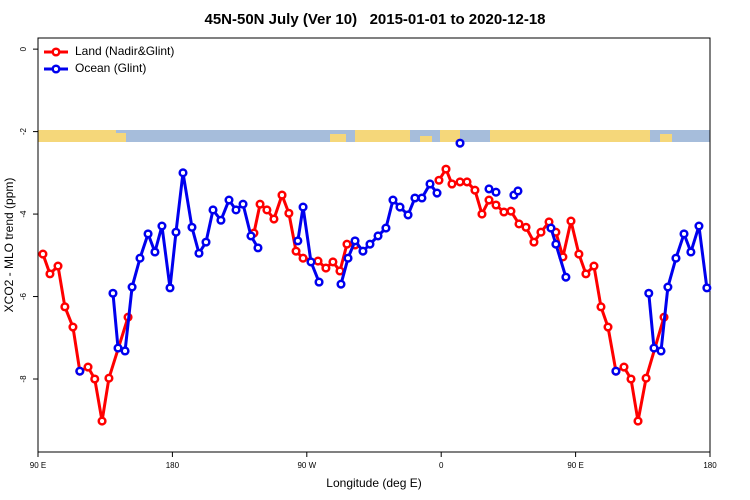 Image resolution: width=750 pixels, height=500 pixels. What do you see at coordinates (110, 68) in the screenshot?
I see `legend-label: Ocean (Glint)` at bounding box center [110, 68].